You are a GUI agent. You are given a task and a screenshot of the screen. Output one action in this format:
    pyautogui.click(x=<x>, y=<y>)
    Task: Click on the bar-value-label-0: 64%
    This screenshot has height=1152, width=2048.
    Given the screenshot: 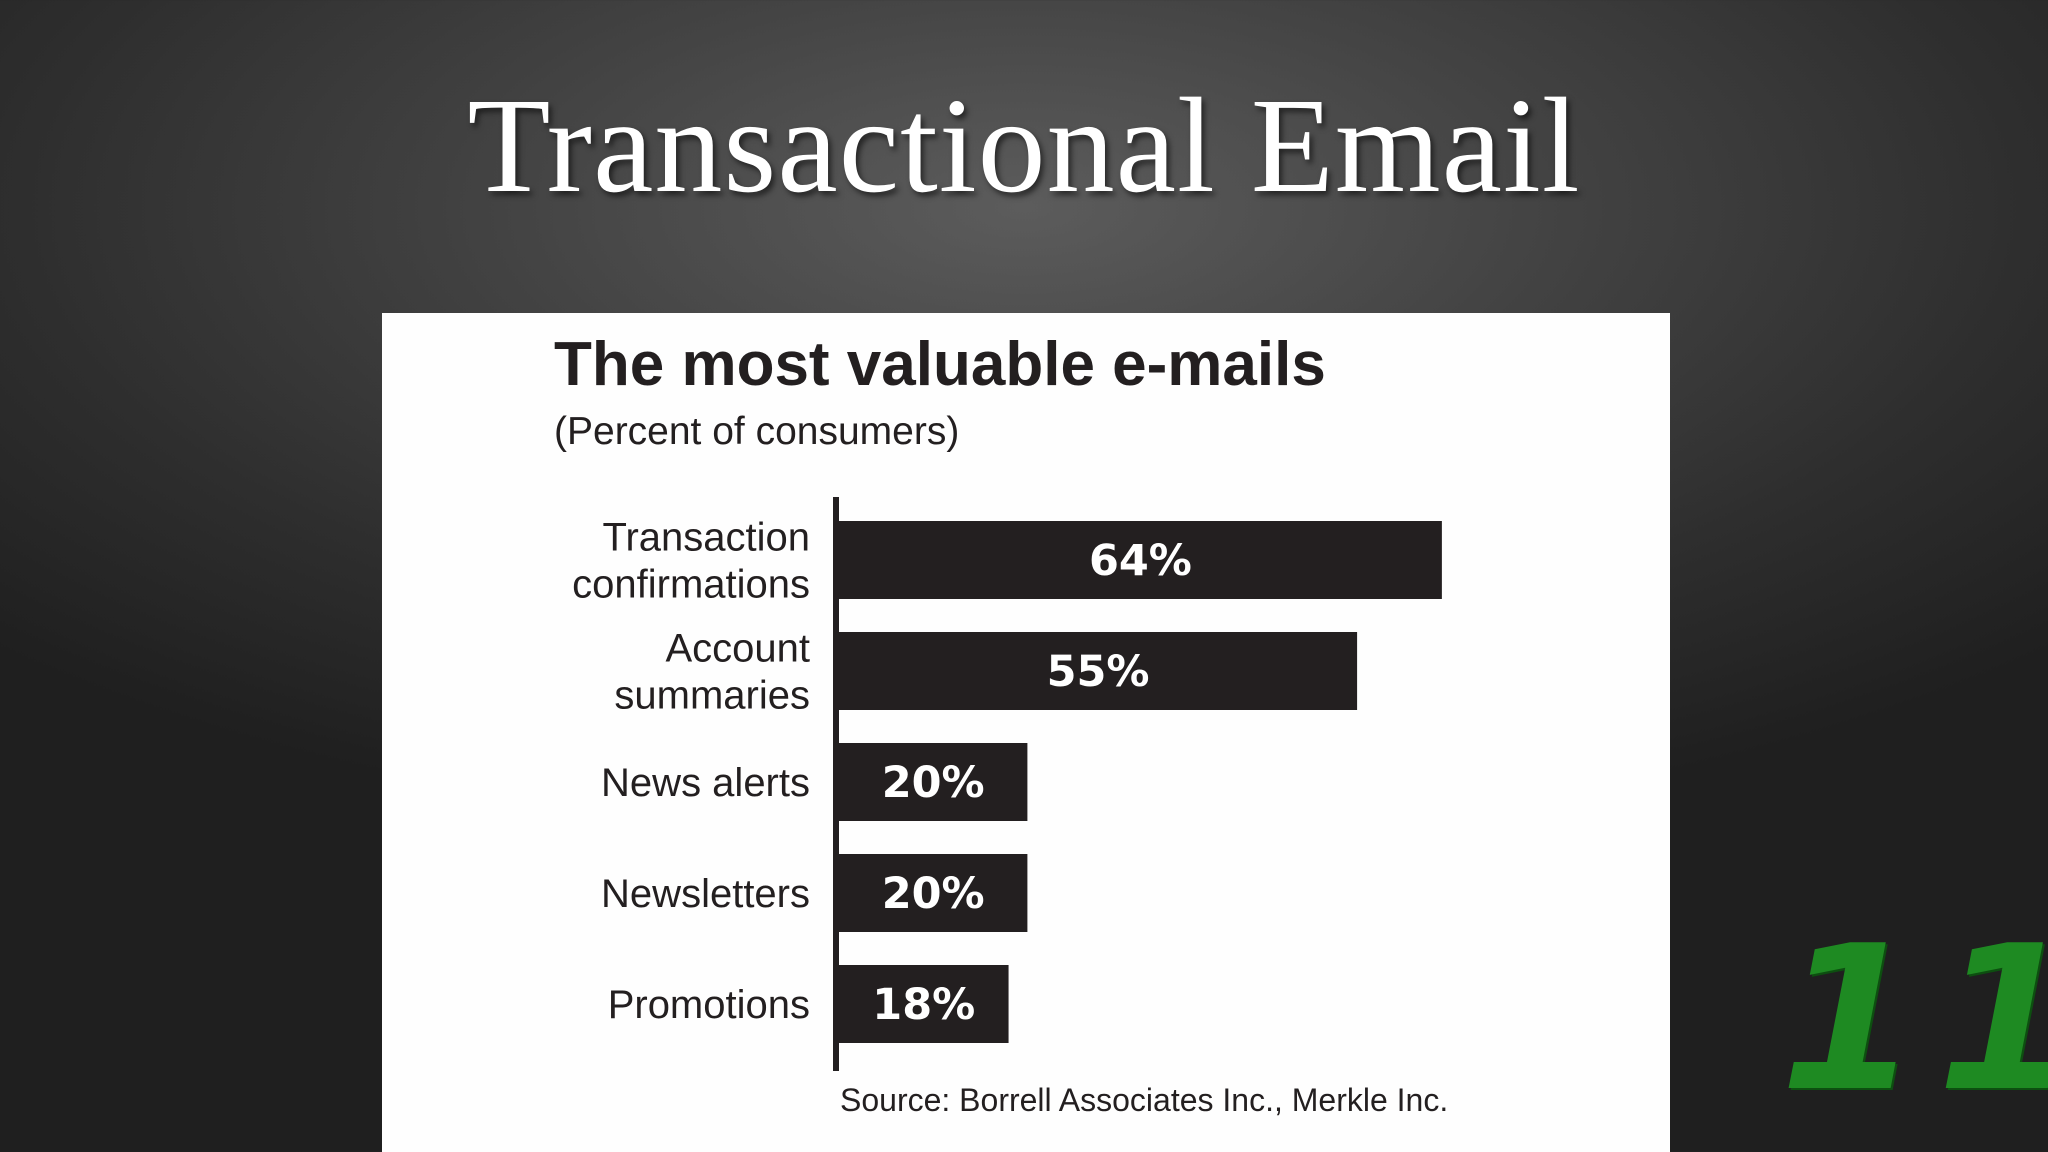 What is the action you would take?
    pyautogui.click(x=1140, y=561)
    